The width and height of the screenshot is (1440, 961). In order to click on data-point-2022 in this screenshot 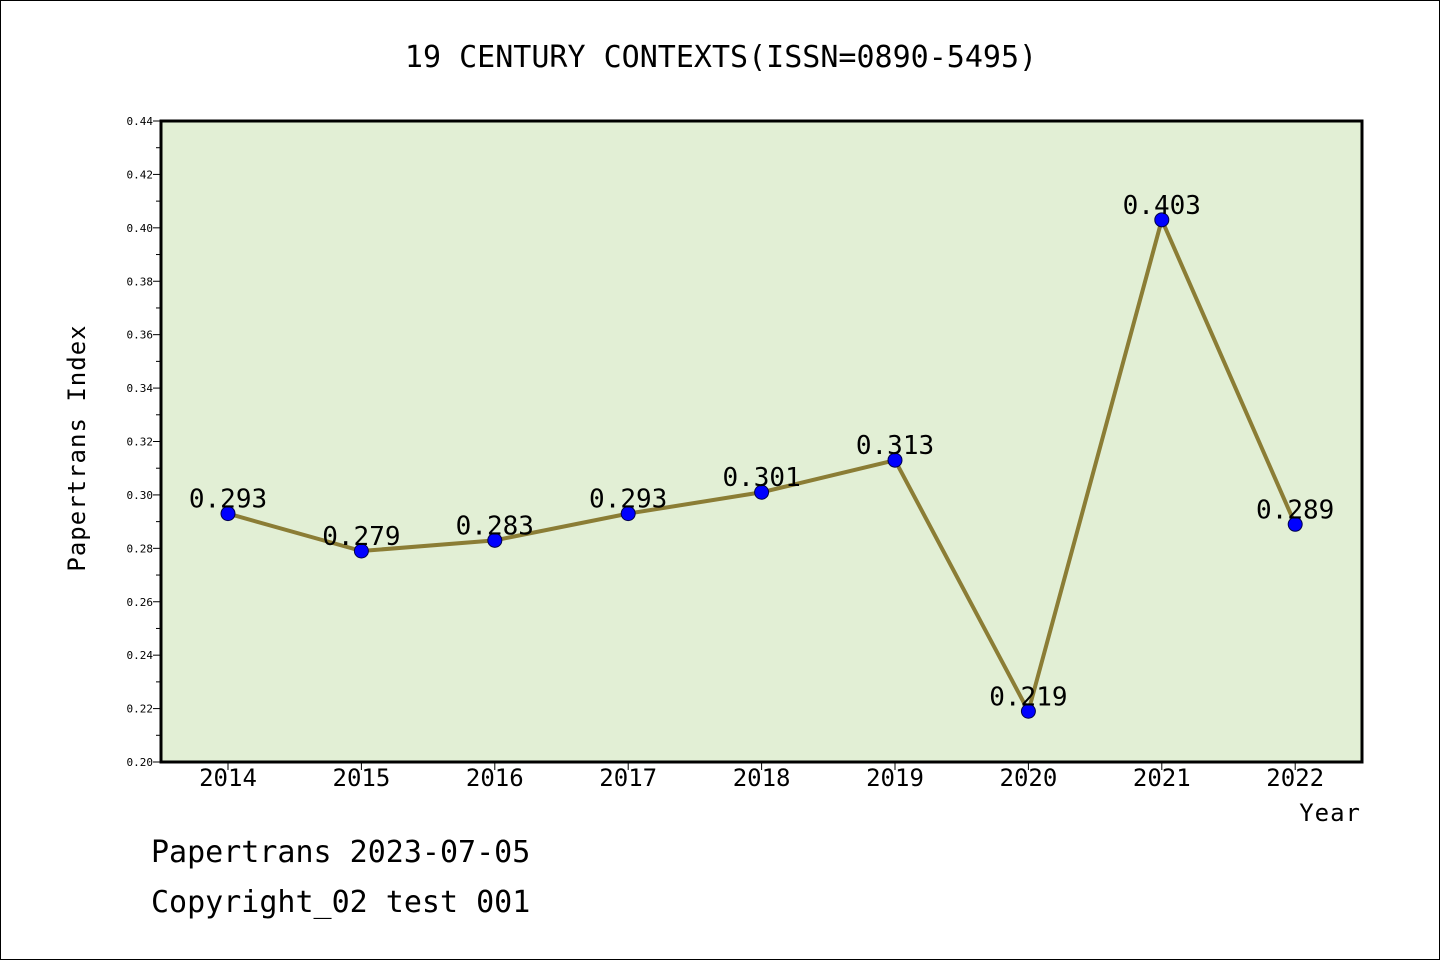, I will do `click(1295, 524)`.